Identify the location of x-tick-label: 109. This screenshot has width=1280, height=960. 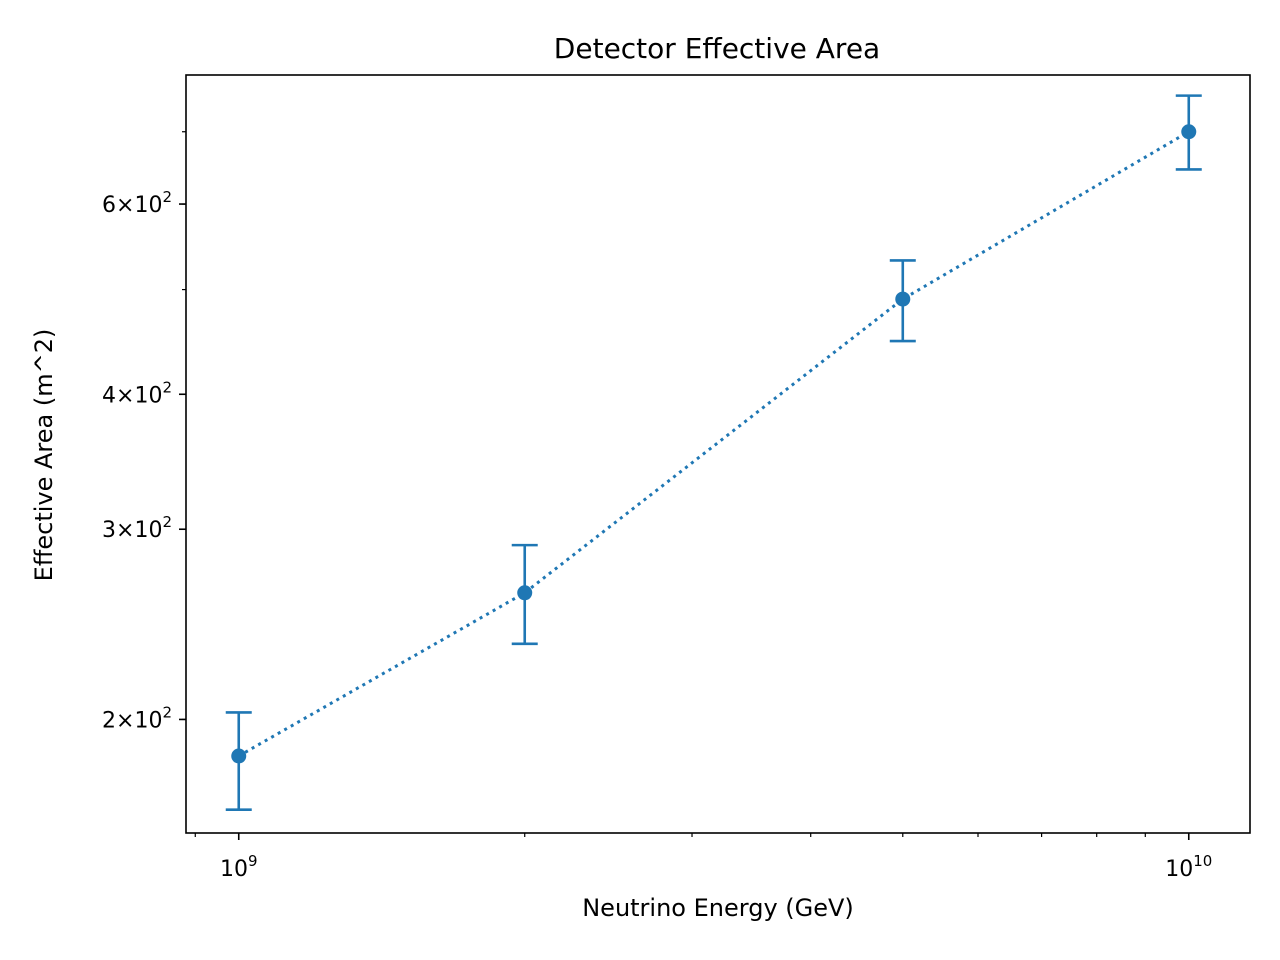
(239, 867).